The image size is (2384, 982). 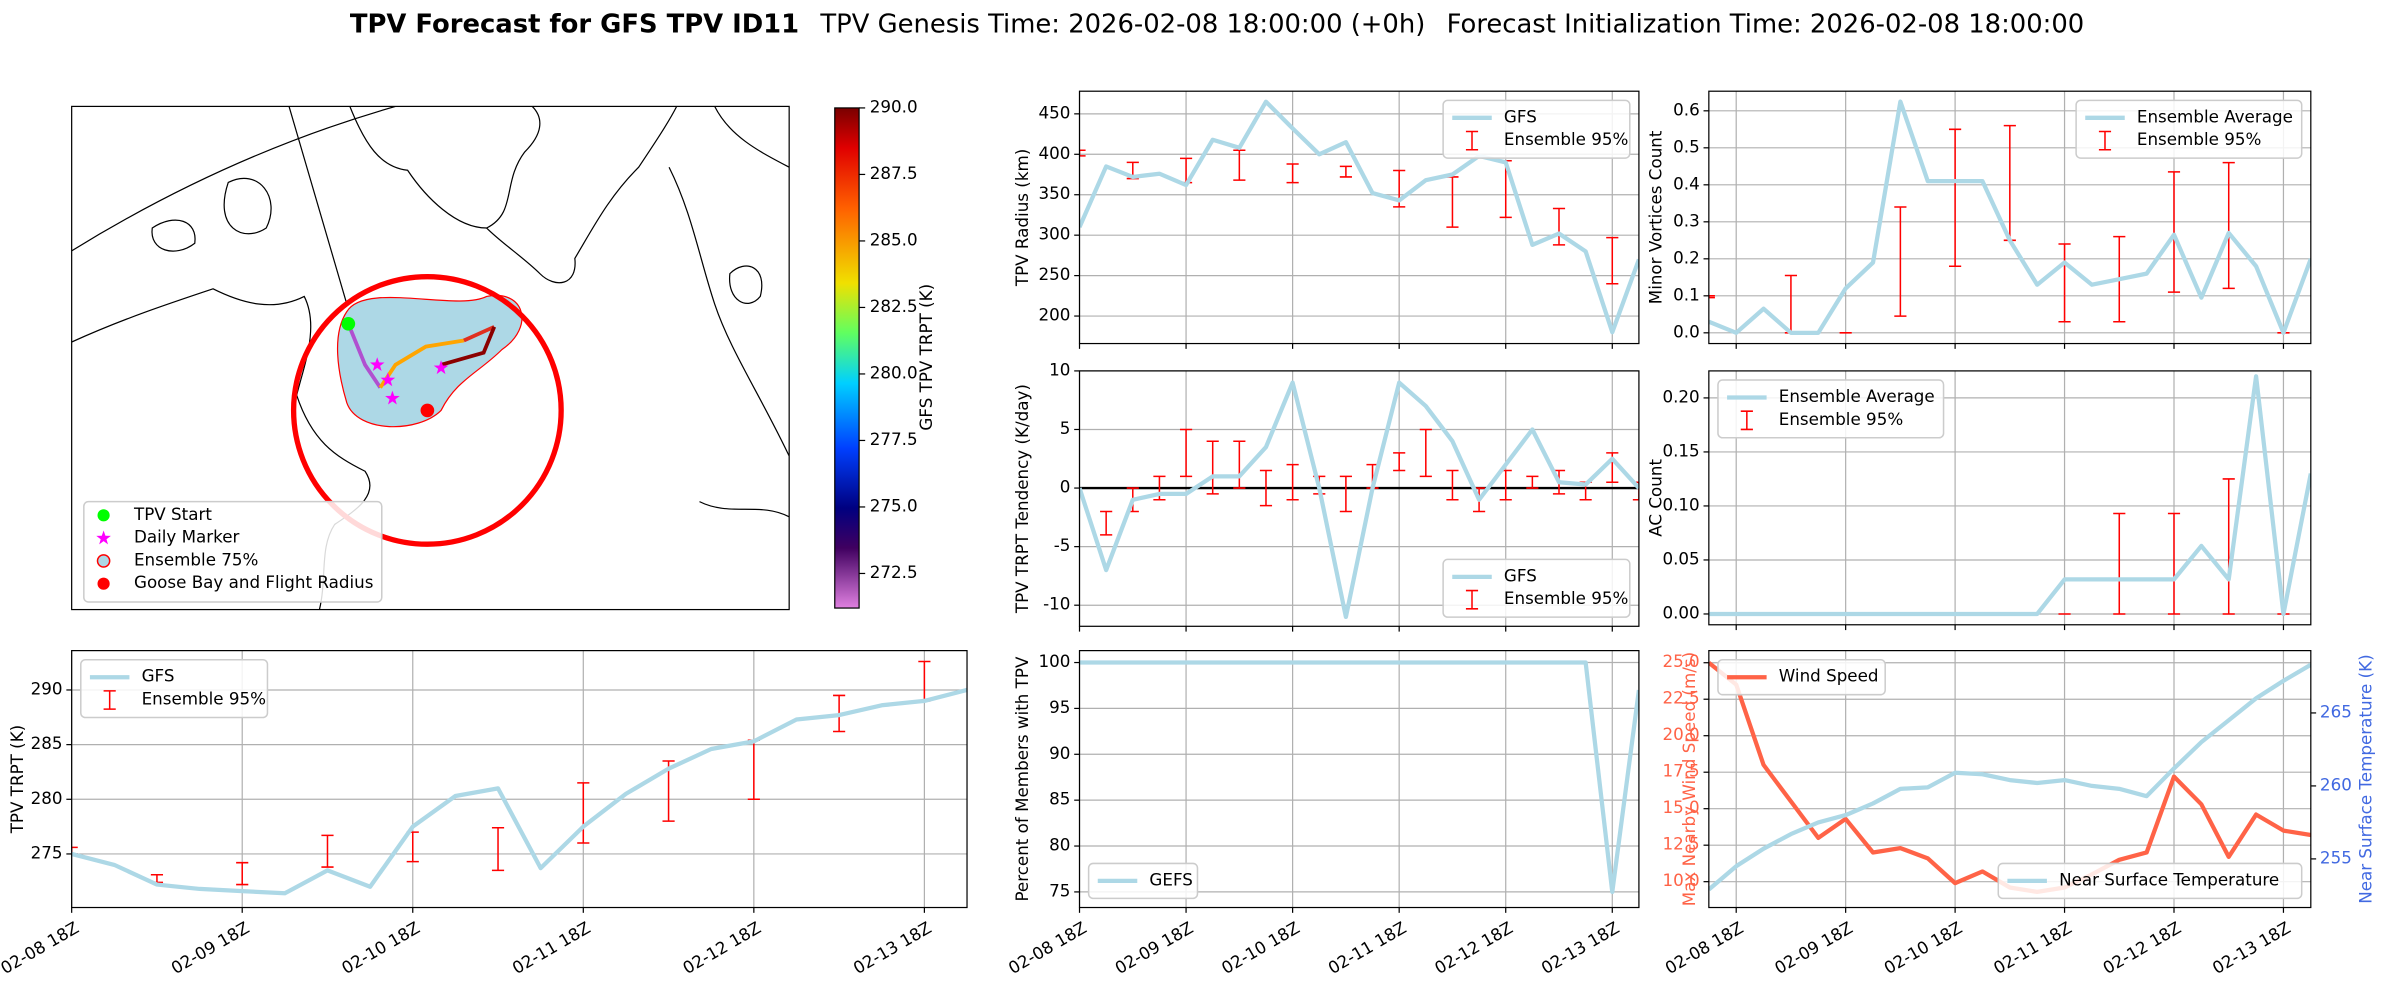 I want to click on colorbar-tick-label: 287.5, so click(x=894, y=173).